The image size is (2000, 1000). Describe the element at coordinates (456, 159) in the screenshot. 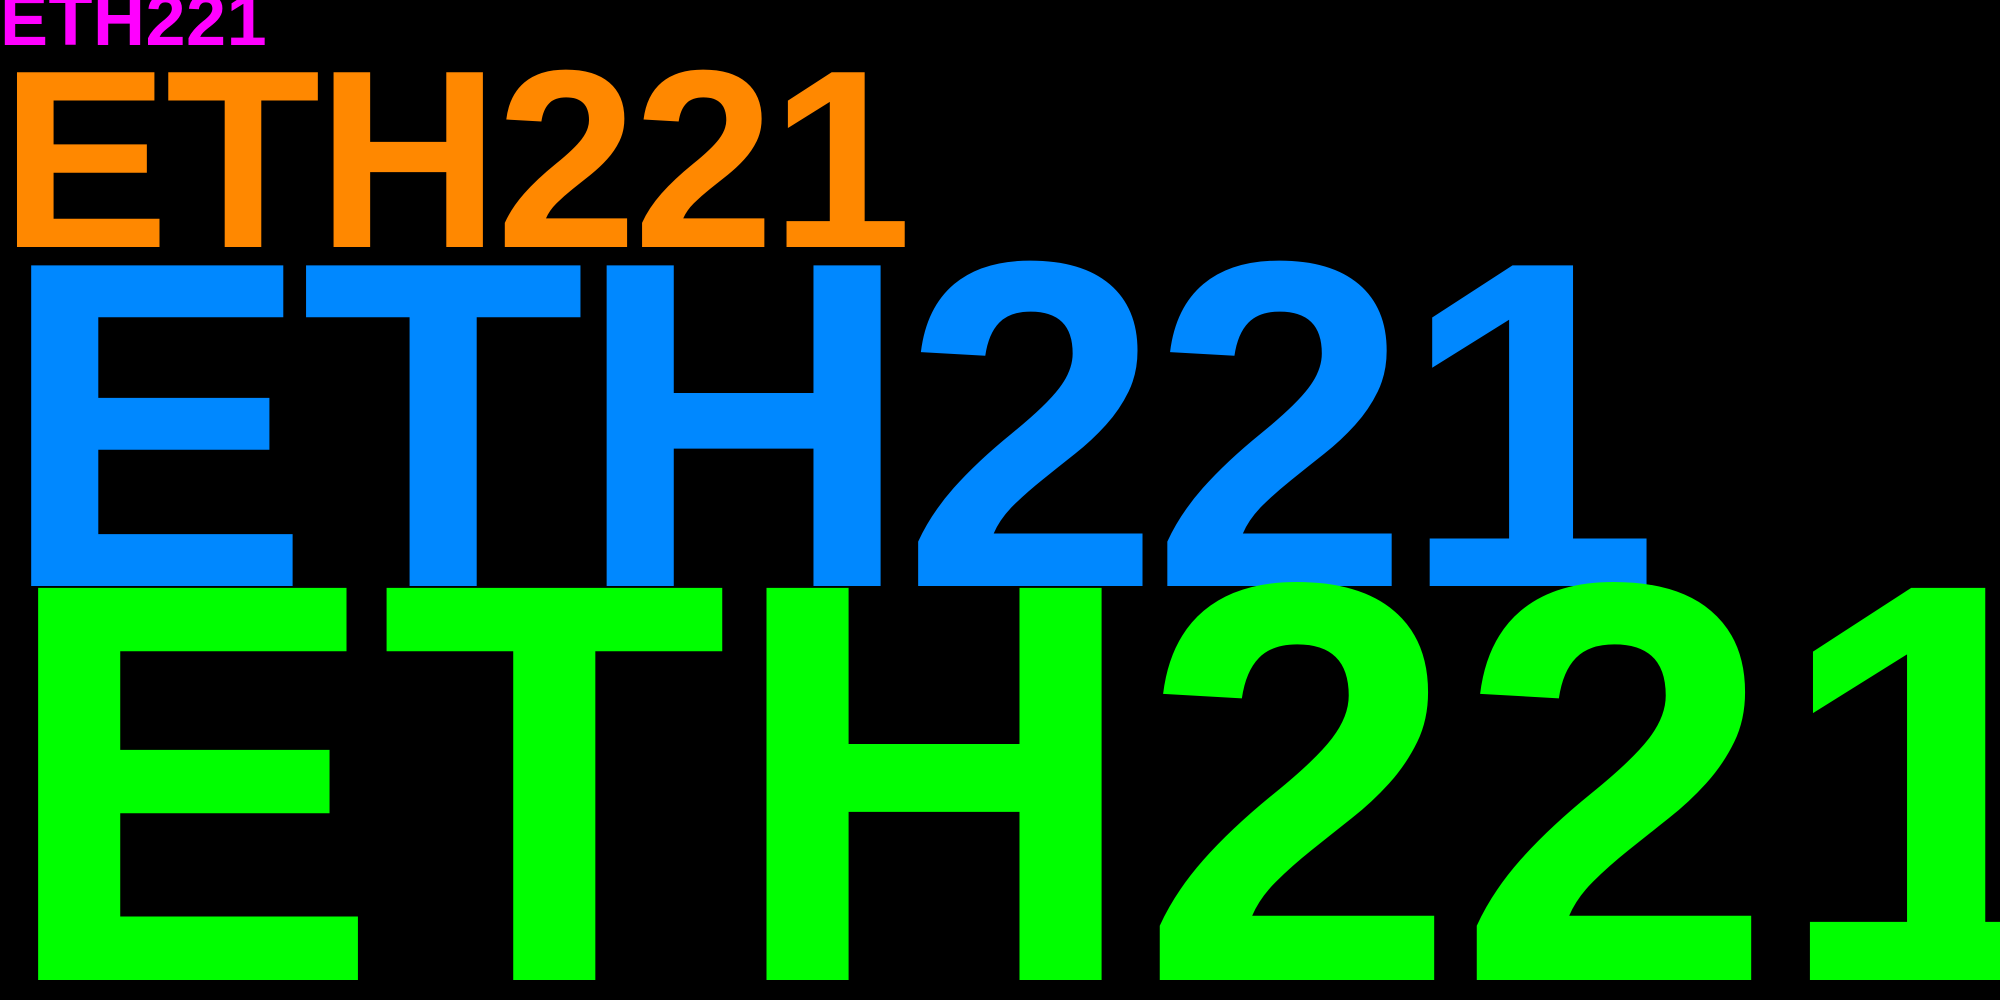

I see `text-row-orange: ETH221` at that location.